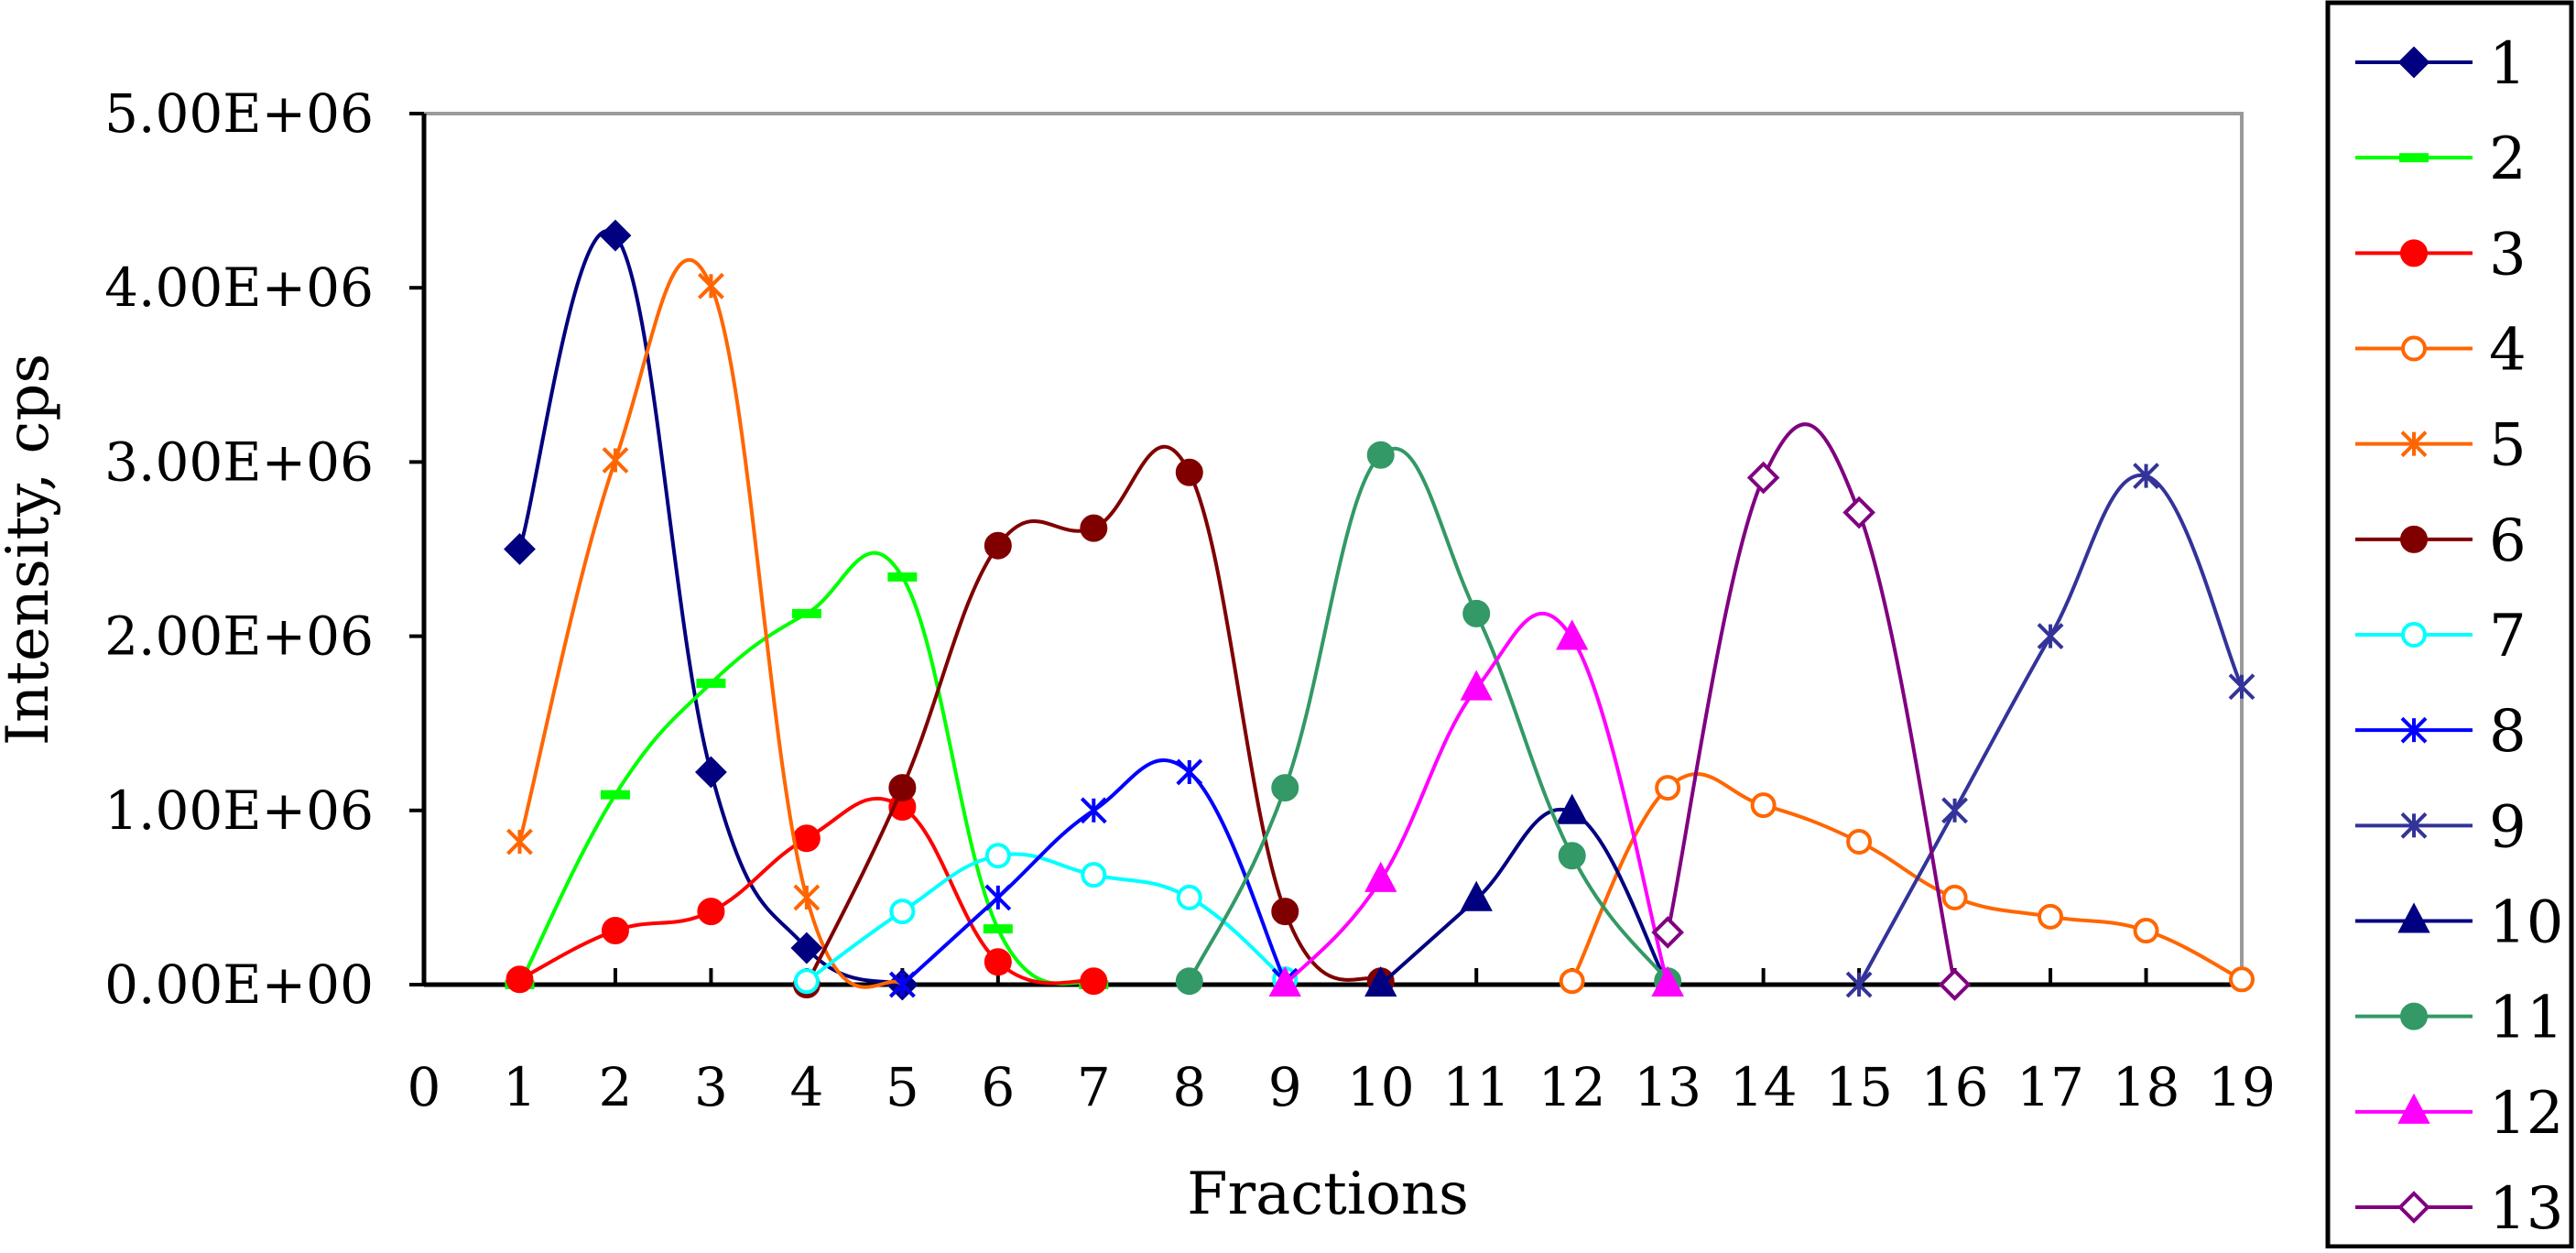  I want to click on legend-entry-12: 12, so click(2459, 1114).